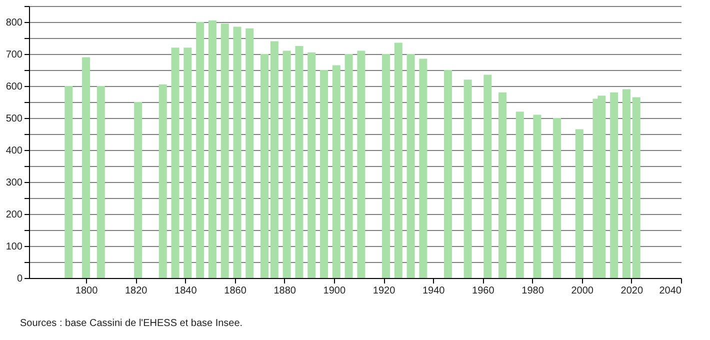  What do you see at coordinates (483, 291) in the screenshot?
I see `x-tick-label: 1960` at bounding box center [483, 291].